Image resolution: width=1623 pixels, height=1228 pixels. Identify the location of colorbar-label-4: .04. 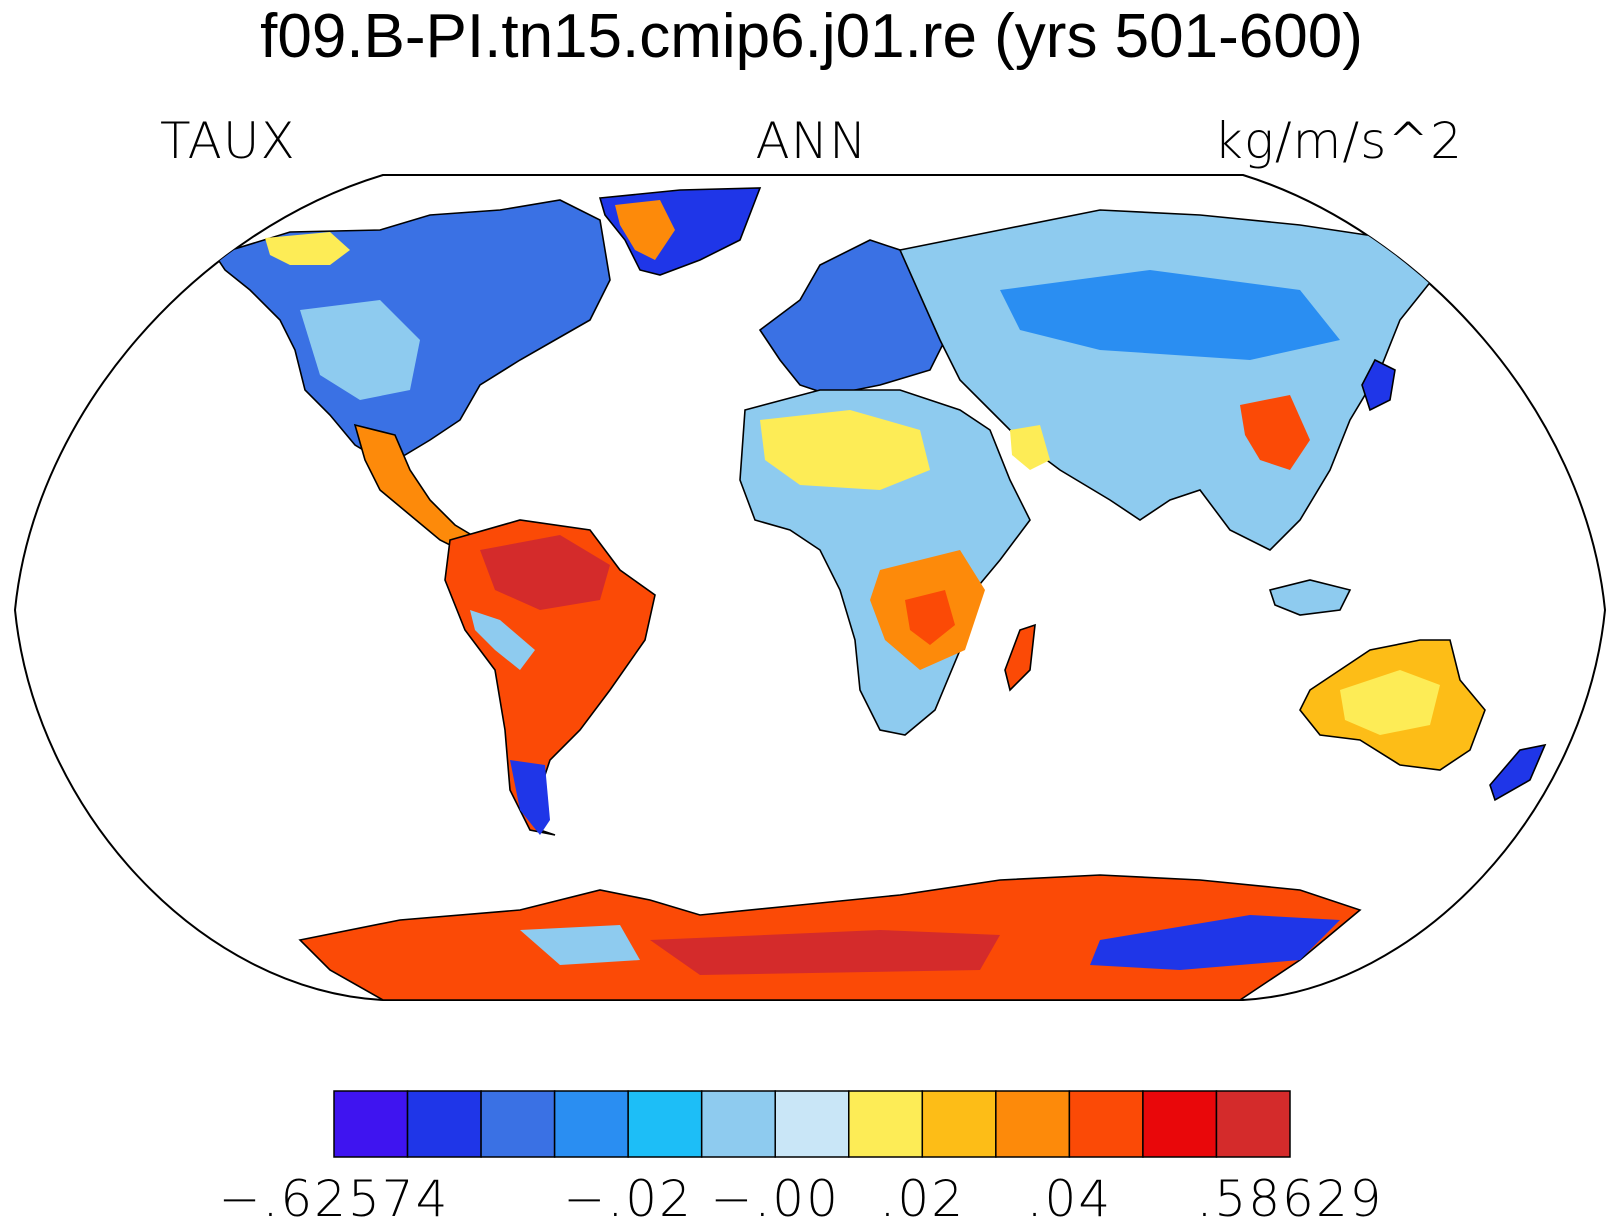
(1069, 1199).